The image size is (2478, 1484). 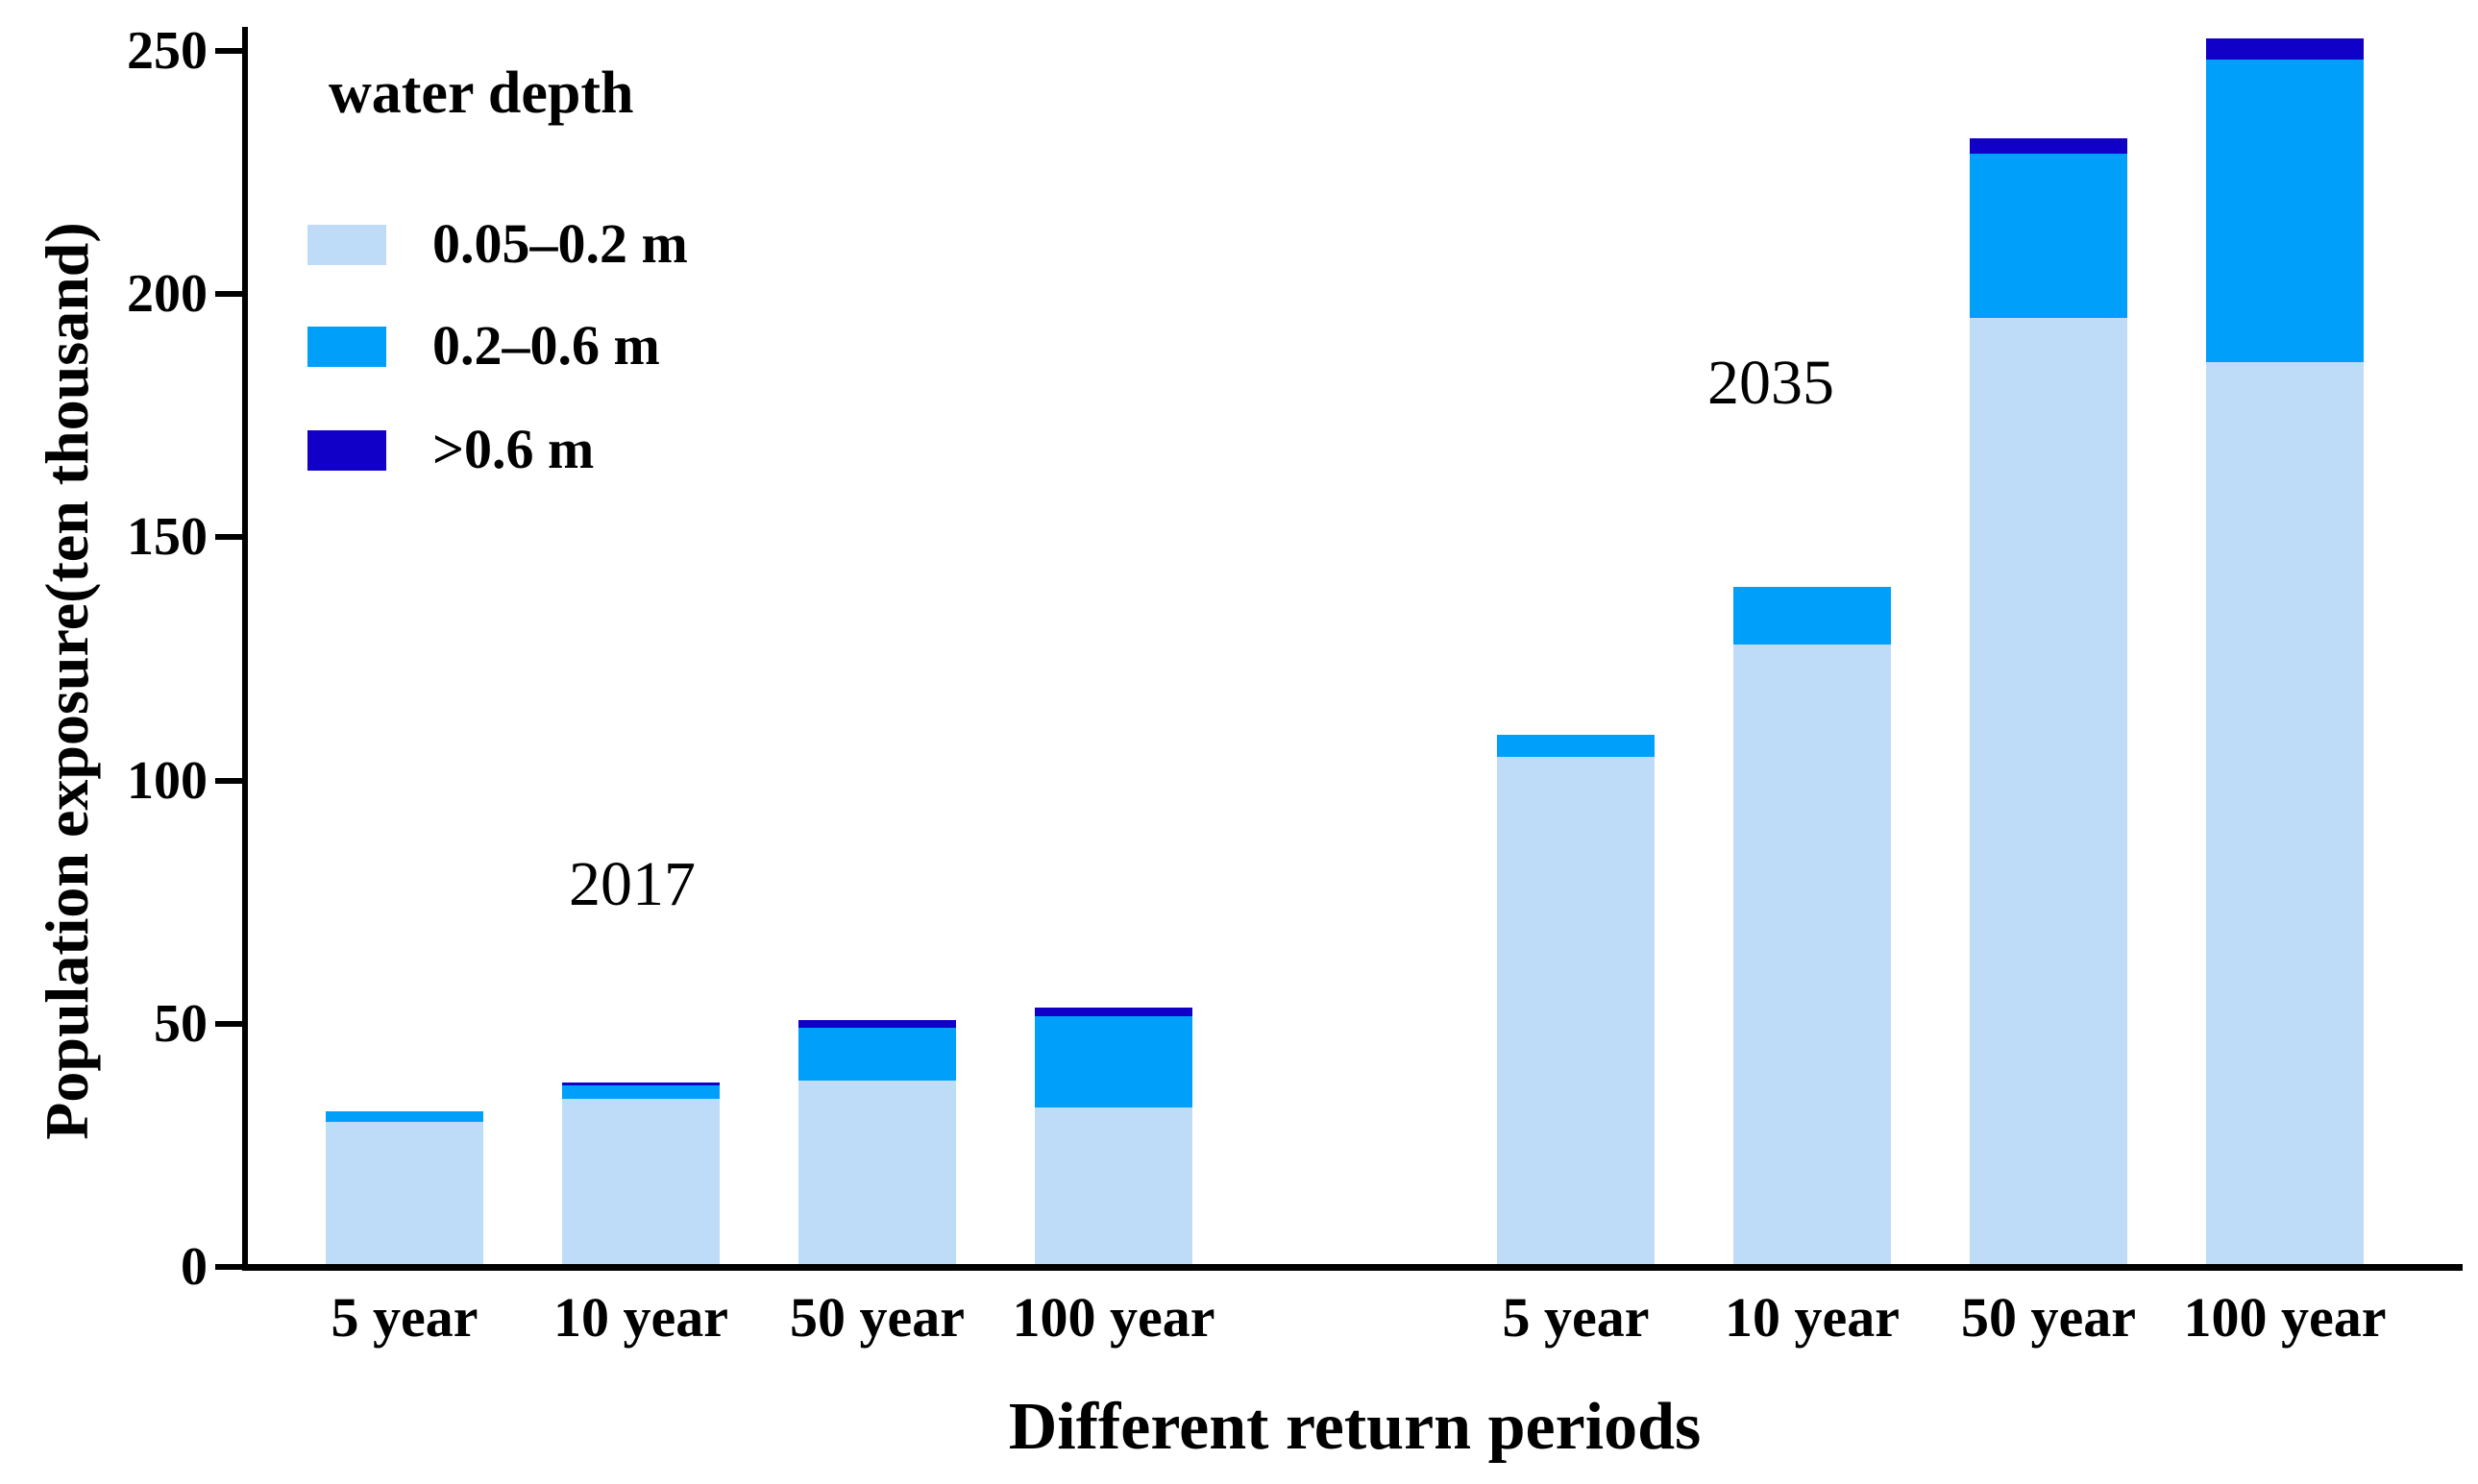 What do you see at coordinates (1353, 1267) in the screenshot?
I see `x-axis` at bounding box center [1353, 1267].